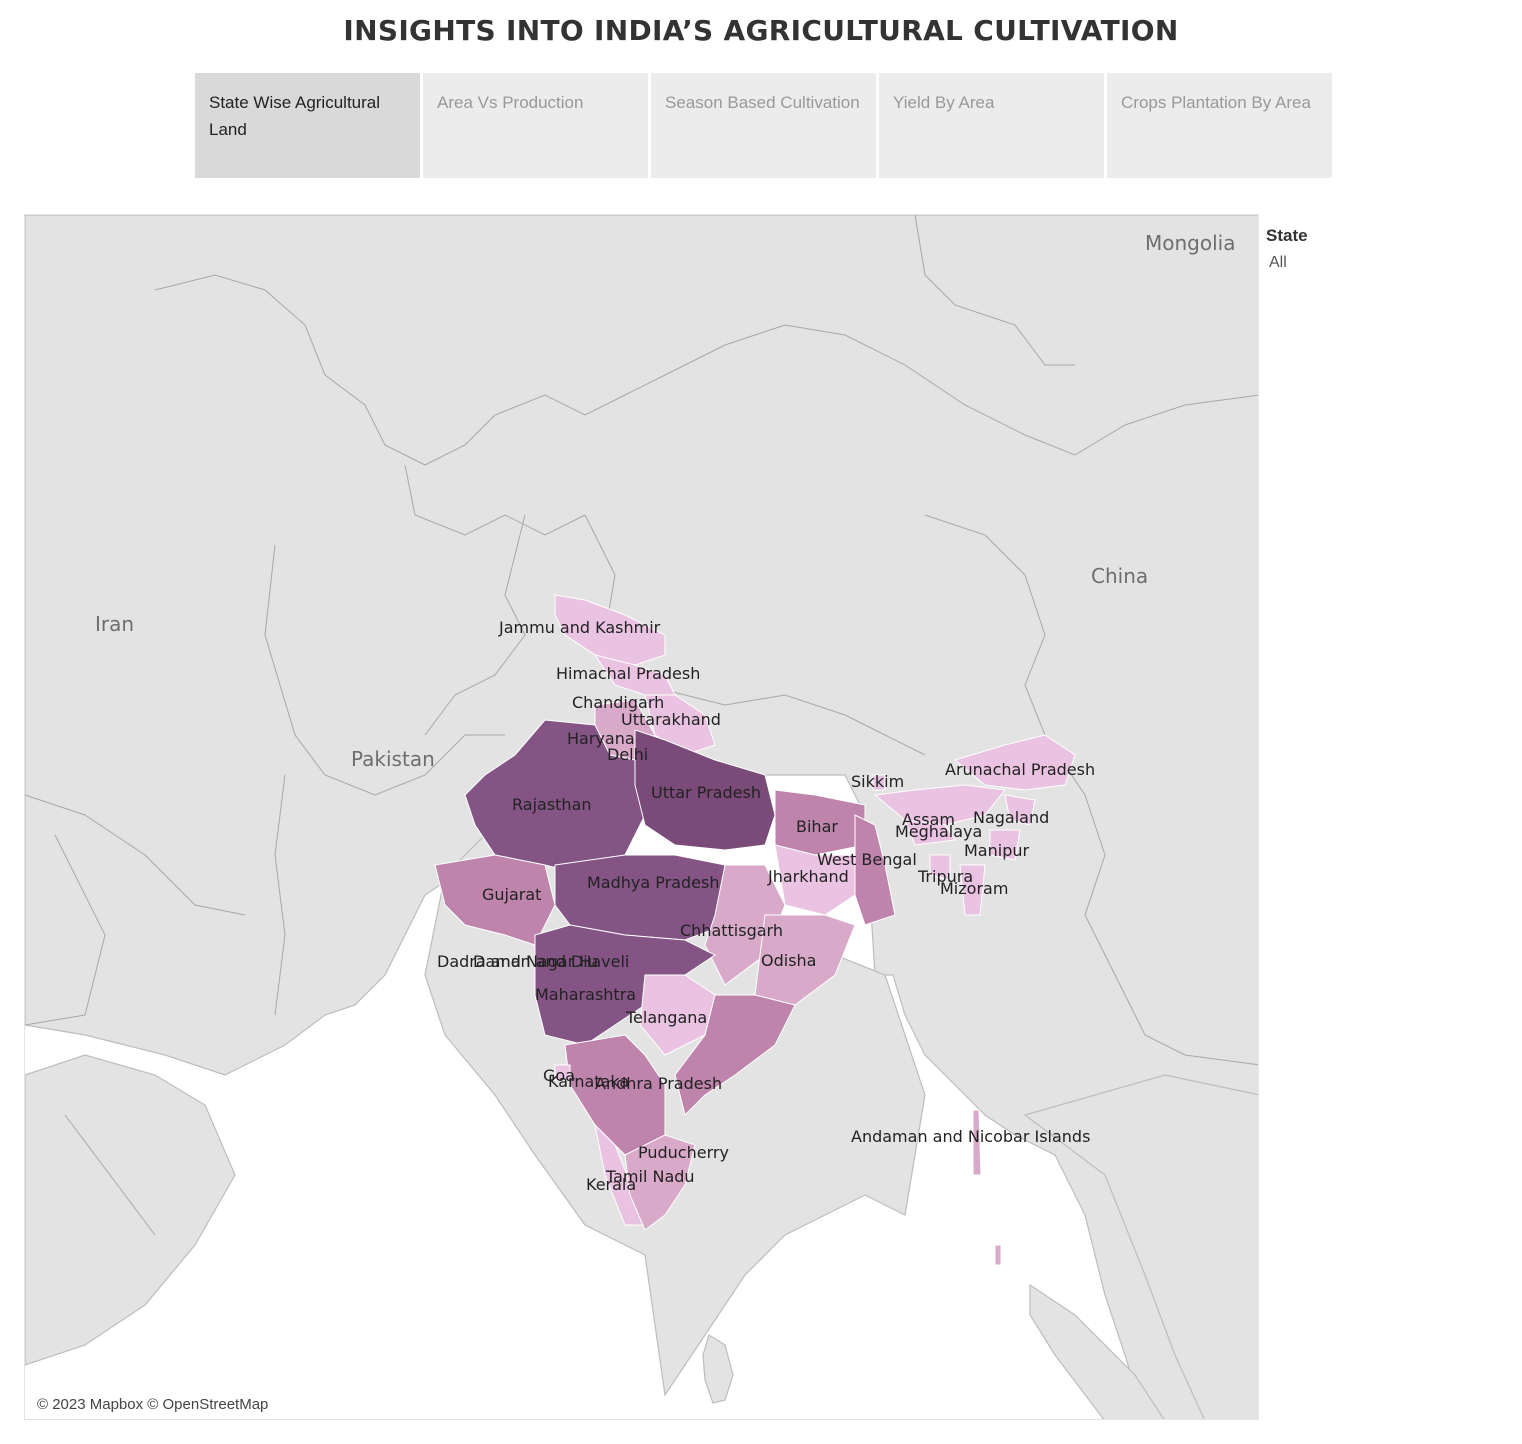 Image resolution: width=1522 pixels, height=1444 pixels. What do you see at coordinates (867, 859) in the screenshot?
I see `state-label: West Bengal` at bounding box center [867, 859].